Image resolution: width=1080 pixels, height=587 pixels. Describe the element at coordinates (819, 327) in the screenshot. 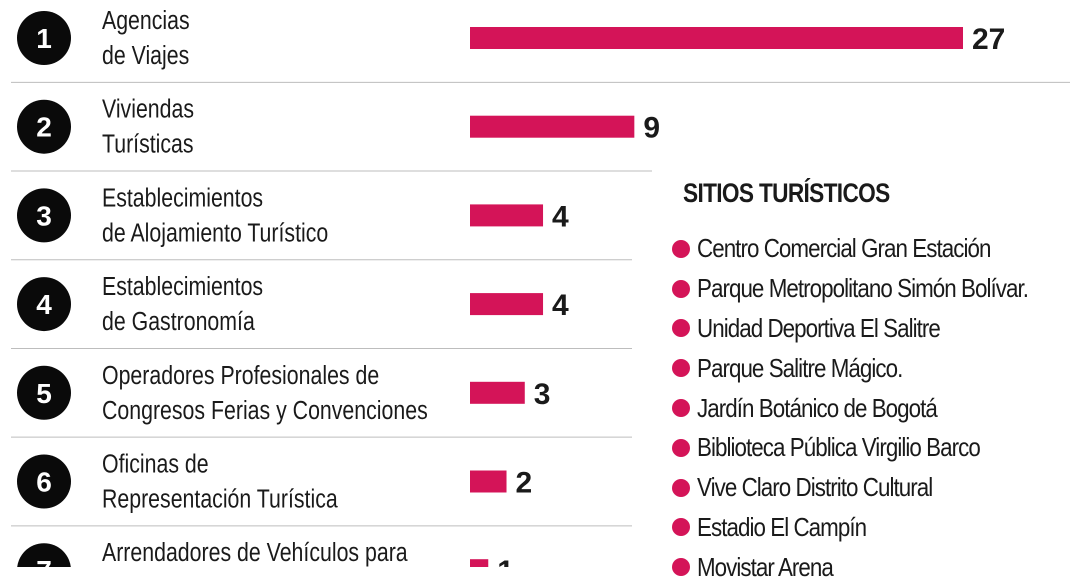

I see `tourist-site-name: Unidad Deportiva El Salitre` at that location.